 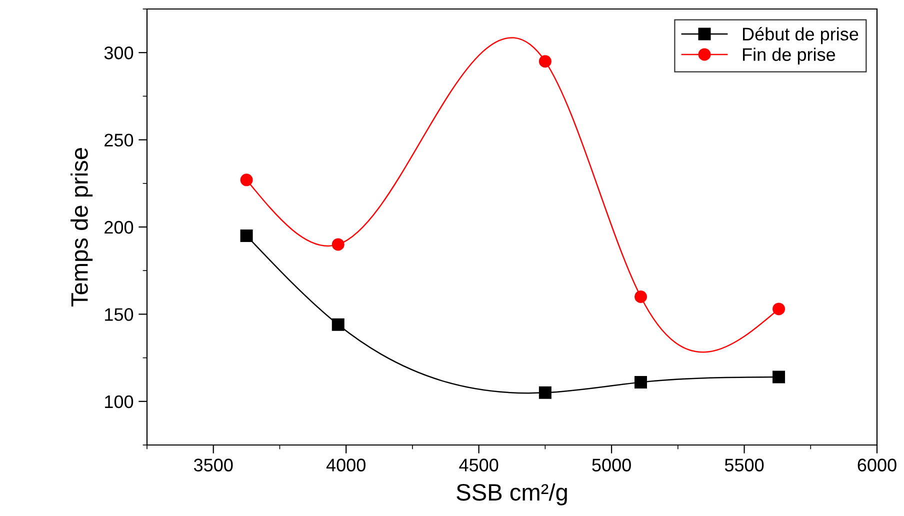 I want to click on x-tick-label: 3500, so click(x=213, y=465).